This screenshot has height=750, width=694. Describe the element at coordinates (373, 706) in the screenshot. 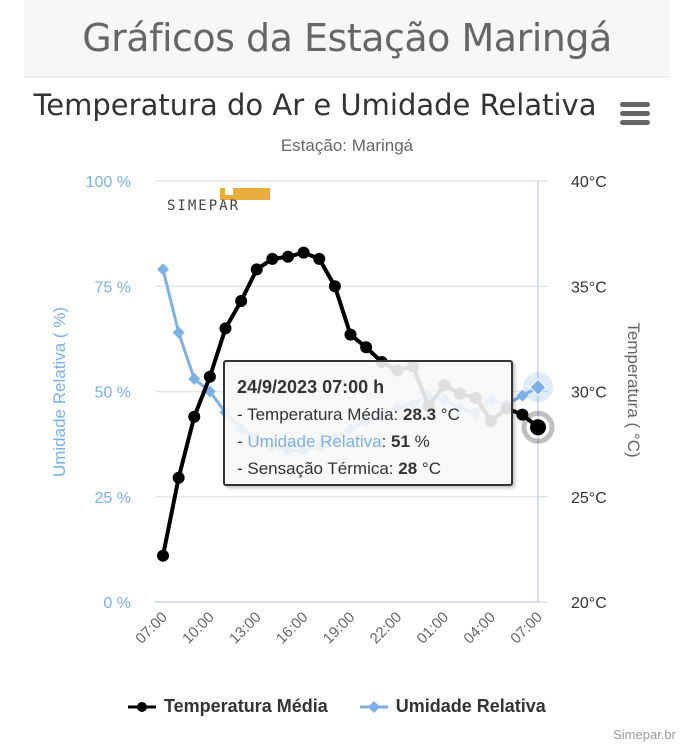

I see `diamond-marker-icon` at that location.